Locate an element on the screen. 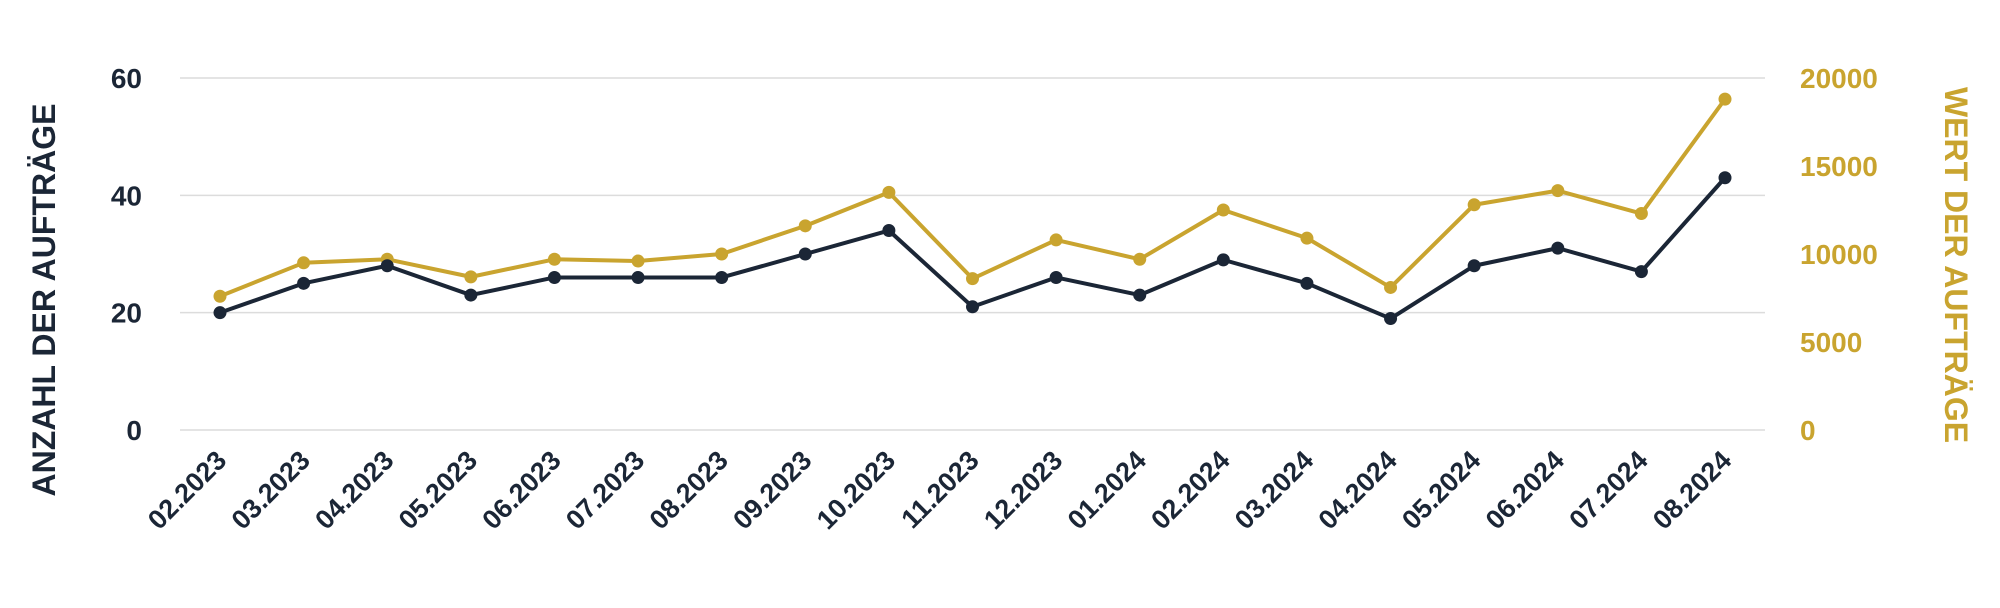  right-axis-ticks: 0 5000 10000 15000 20000 is located at coordinates (1839, 254).